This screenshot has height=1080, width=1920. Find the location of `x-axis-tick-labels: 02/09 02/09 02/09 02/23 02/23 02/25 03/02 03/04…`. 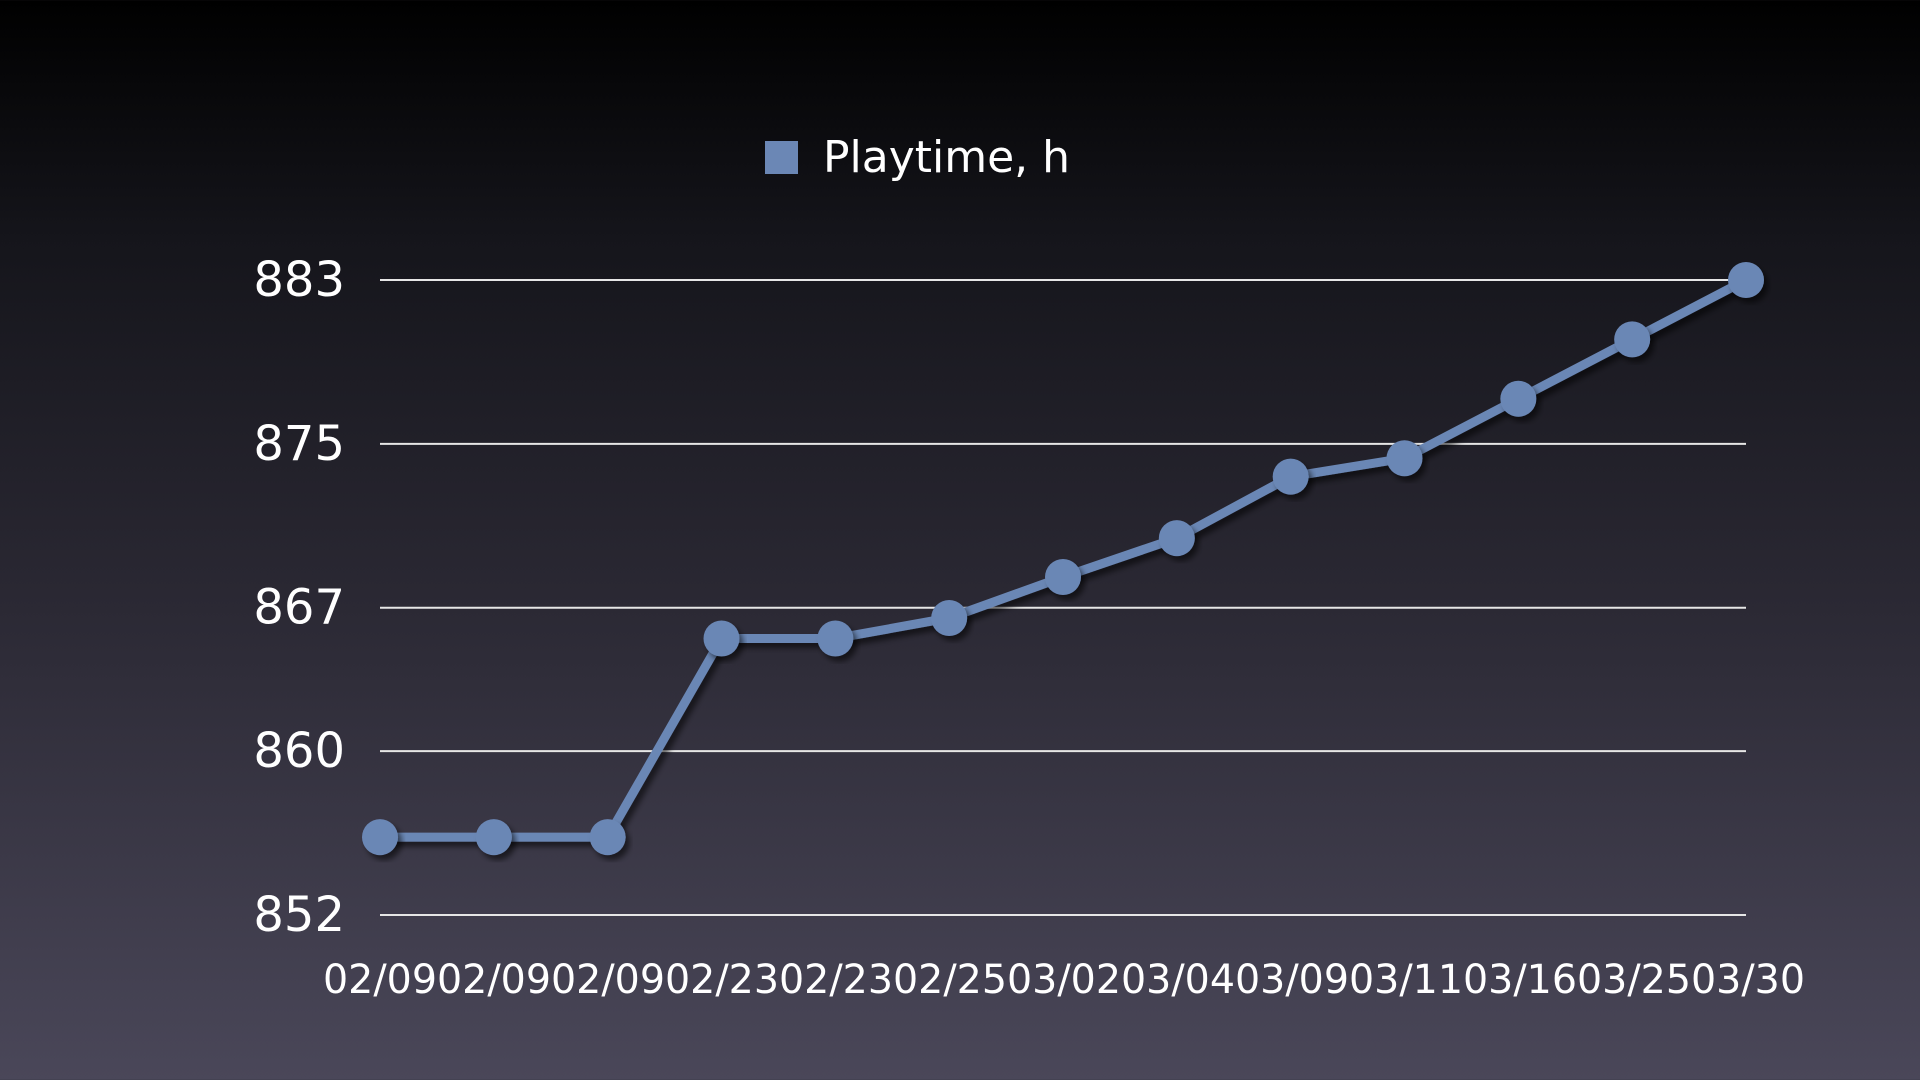

x-axis-tick-labels: 02/09 02/09 02/09 02/23 02/23 02/25 03/02 03/04… is located at coordinates (1064, 980).